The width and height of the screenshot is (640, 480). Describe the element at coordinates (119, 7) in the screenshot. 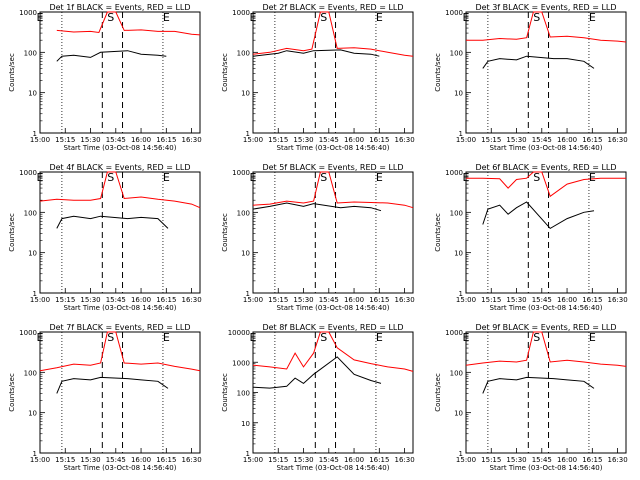

I see `panel-title: Det 1f BLACK = Events, RED = LLD` at that location.